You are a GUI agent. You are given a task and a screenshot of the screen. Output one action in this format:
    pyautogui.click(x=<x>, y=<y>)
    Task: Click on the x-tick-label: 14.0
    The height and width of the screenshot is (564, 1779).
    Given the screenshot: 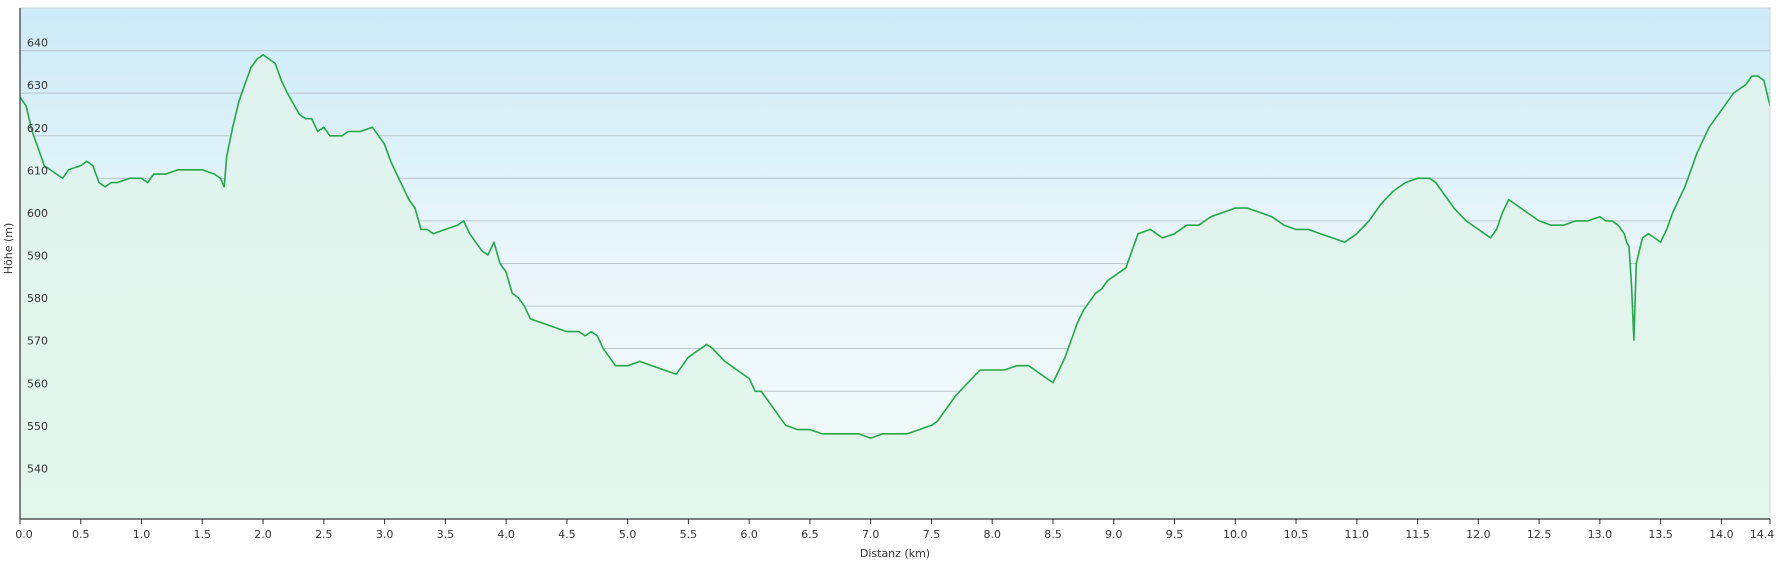 What is the action you would take?
    pyautogui.click(x=1721, y=534)
    